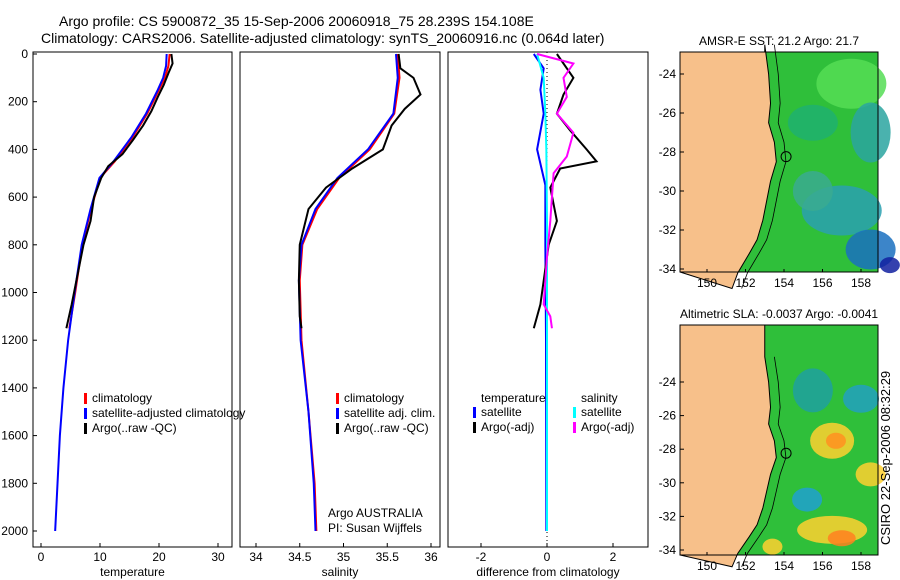 This screenshot has height=580, width=900. I want to click on y-tick-label: 1600, so click(14, 436).